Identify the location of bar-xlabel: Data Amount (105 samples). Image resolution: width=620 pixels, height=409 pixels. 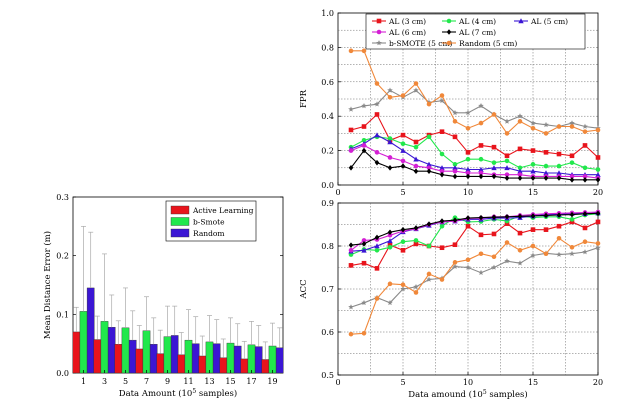
(178, 393).